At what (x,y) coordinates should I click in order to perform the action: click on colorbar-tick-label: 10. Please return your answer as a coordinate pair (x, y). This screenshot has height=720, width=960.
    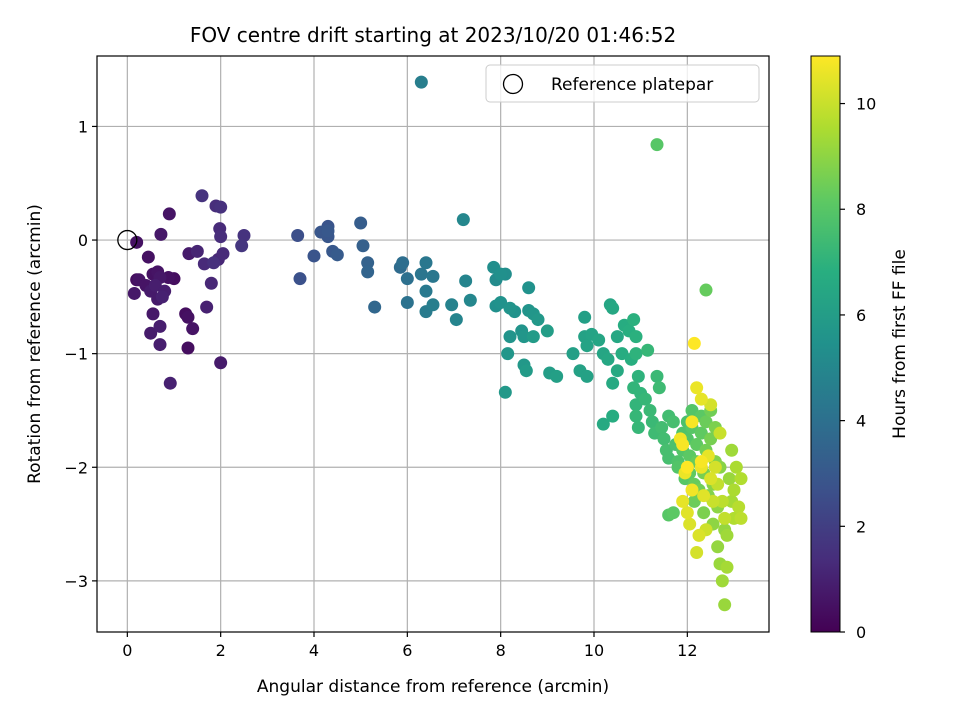
    Looking at the image, I should click on (866, 104).